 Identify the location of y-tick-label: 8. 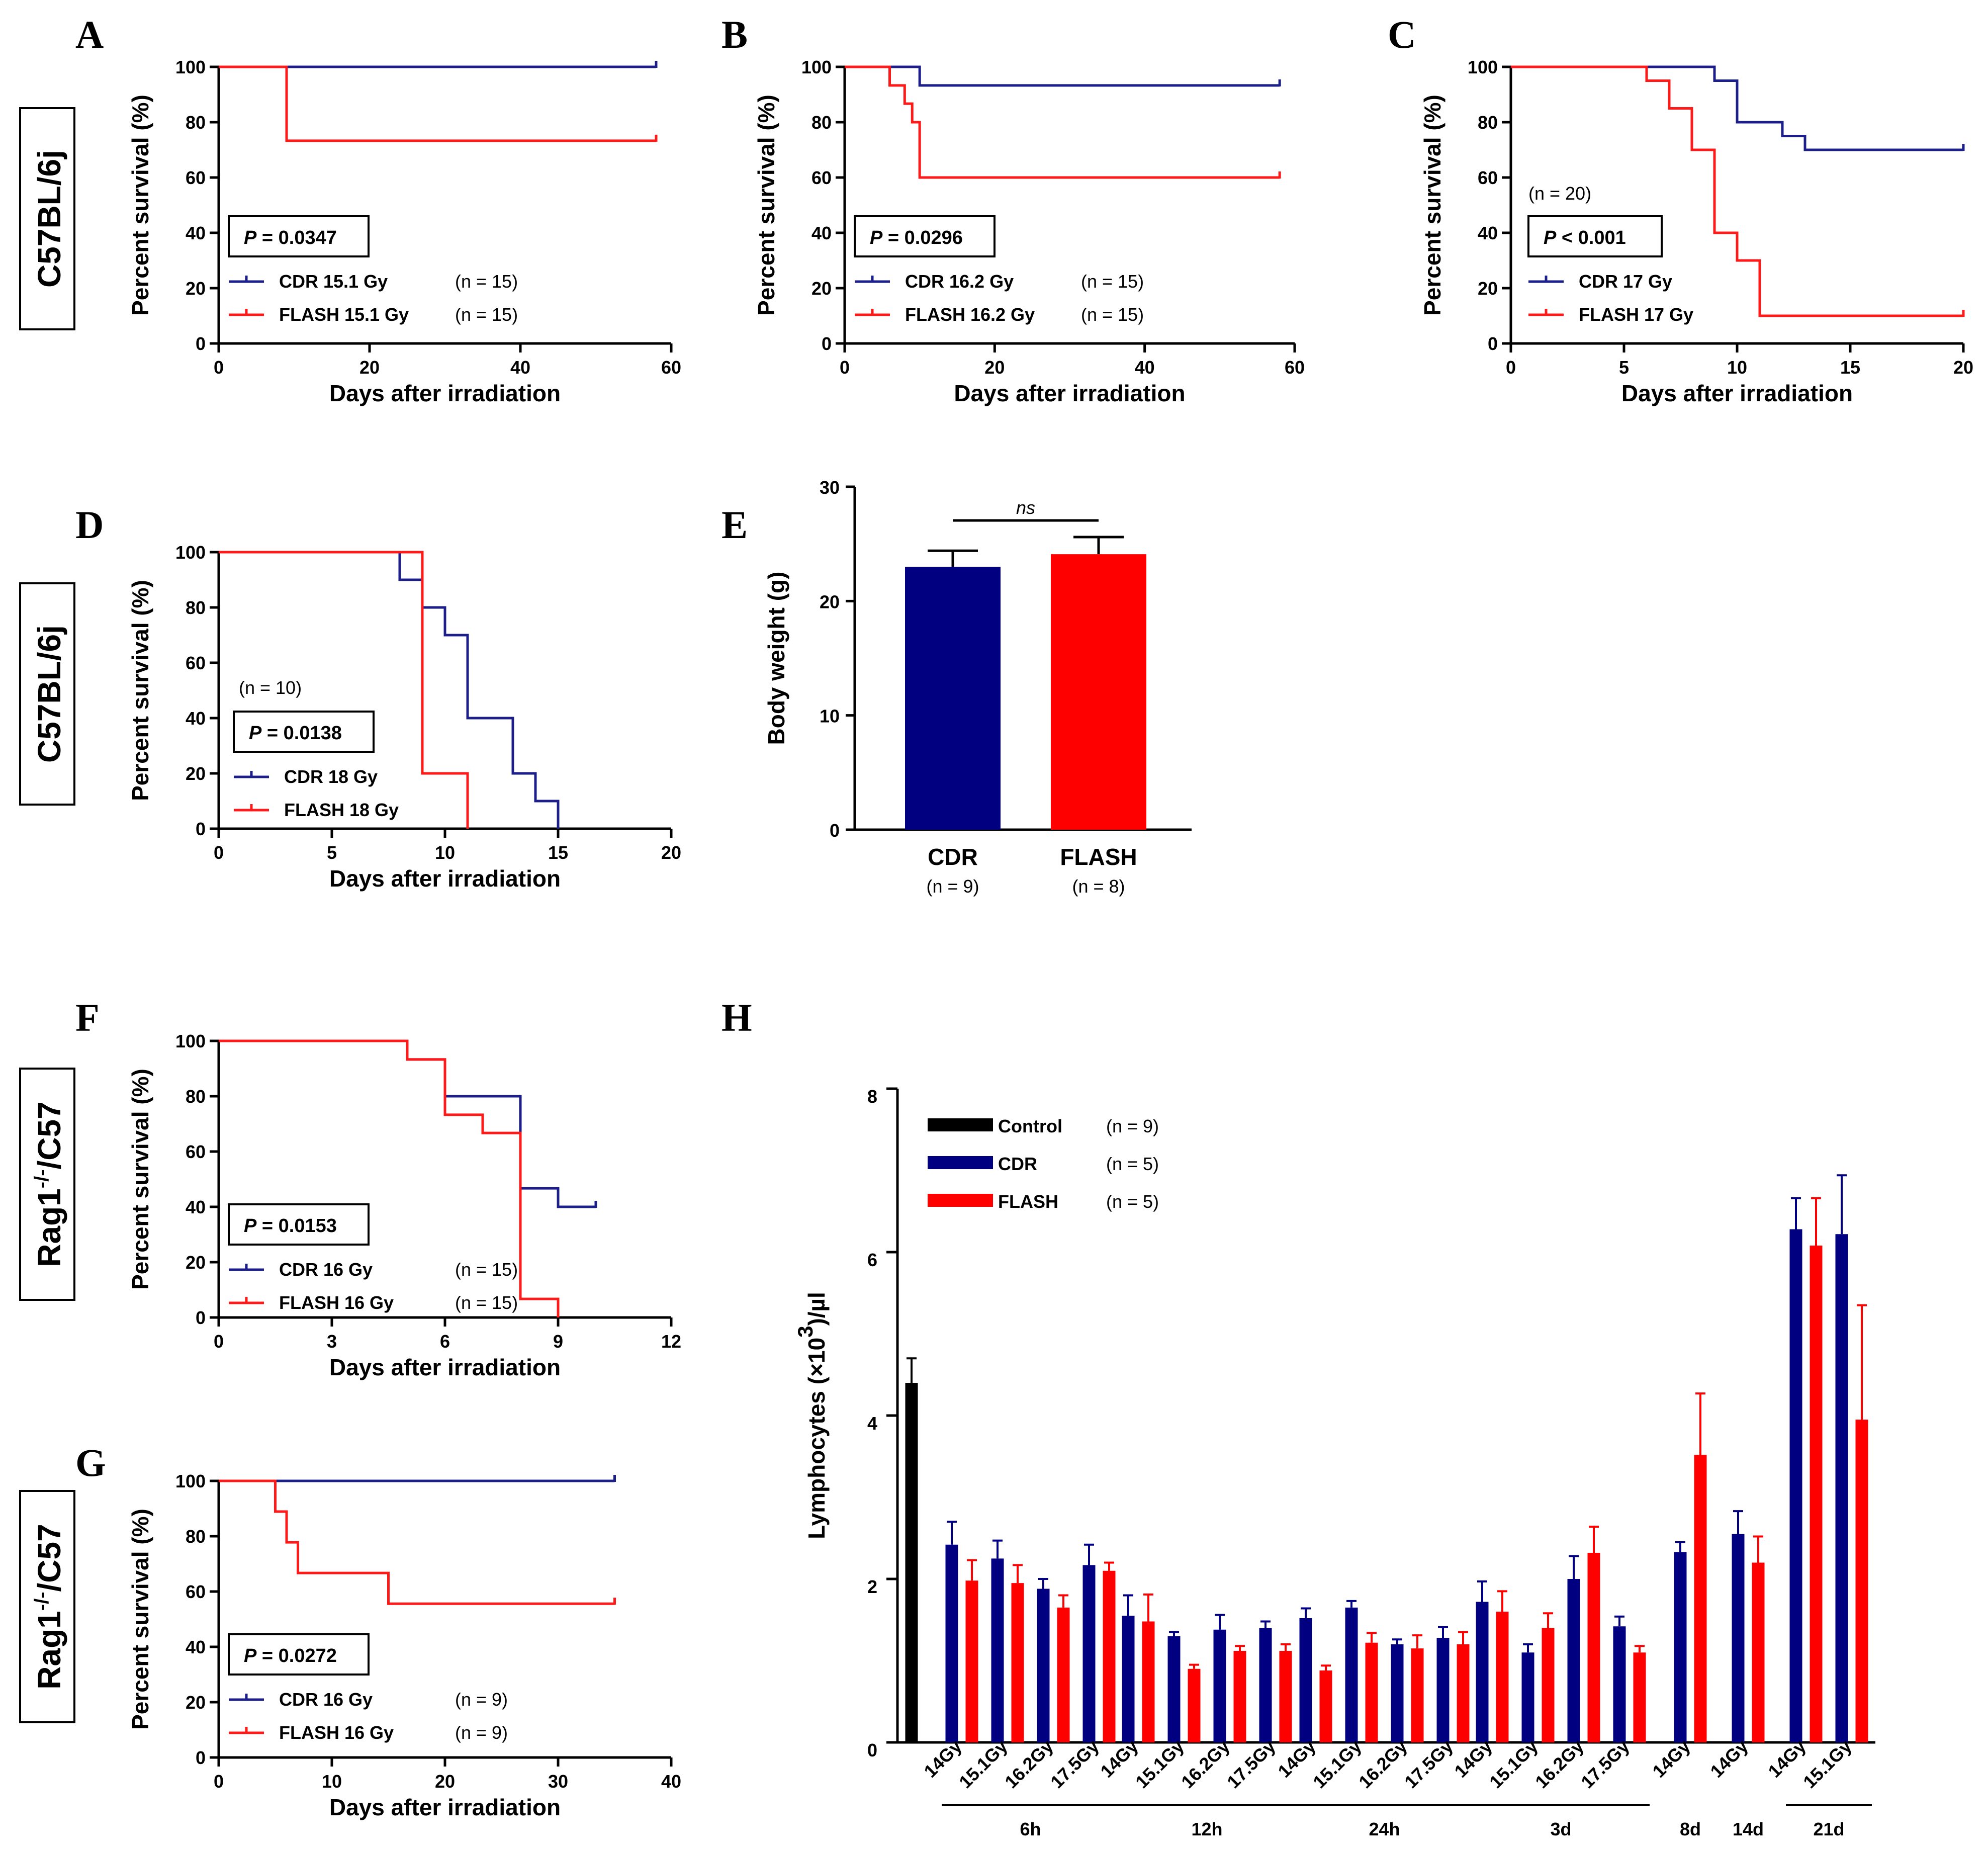
(872, 1096).